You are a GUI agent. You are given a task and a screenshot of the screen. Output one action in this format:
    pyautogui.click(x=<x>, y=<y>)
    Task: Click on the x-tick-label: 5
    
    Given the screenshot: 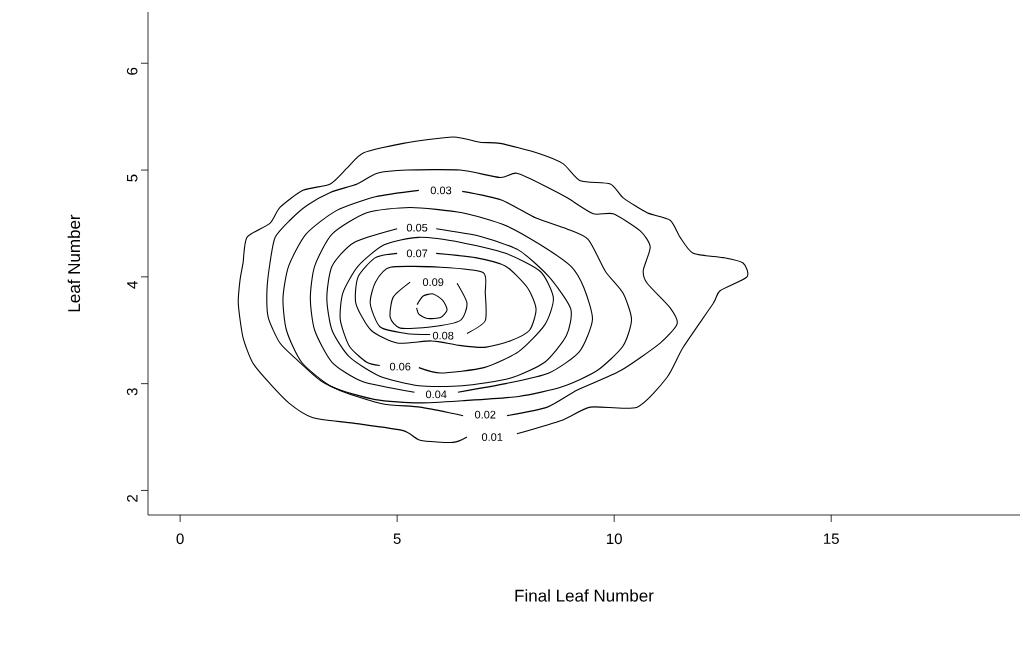 What is the action you would take?
    pyautogui.click(x=397, y=538)
    